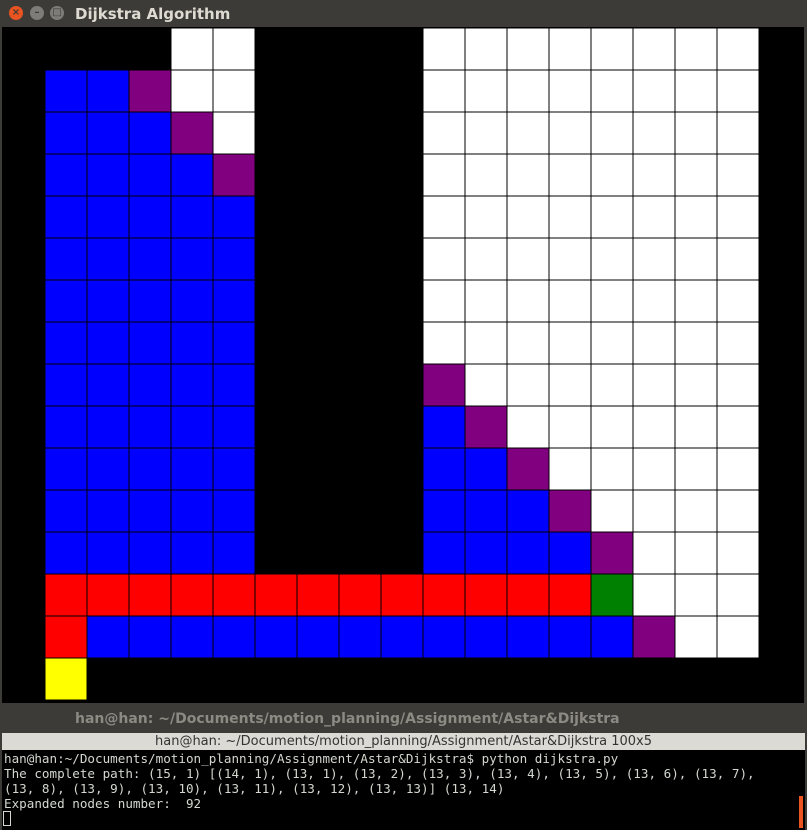 This screenshot has width=807, height=830. Describe the element at coordinates (153, 14) in the screenshot. I see `window-title: Dijkstra Algorithm` at that location.